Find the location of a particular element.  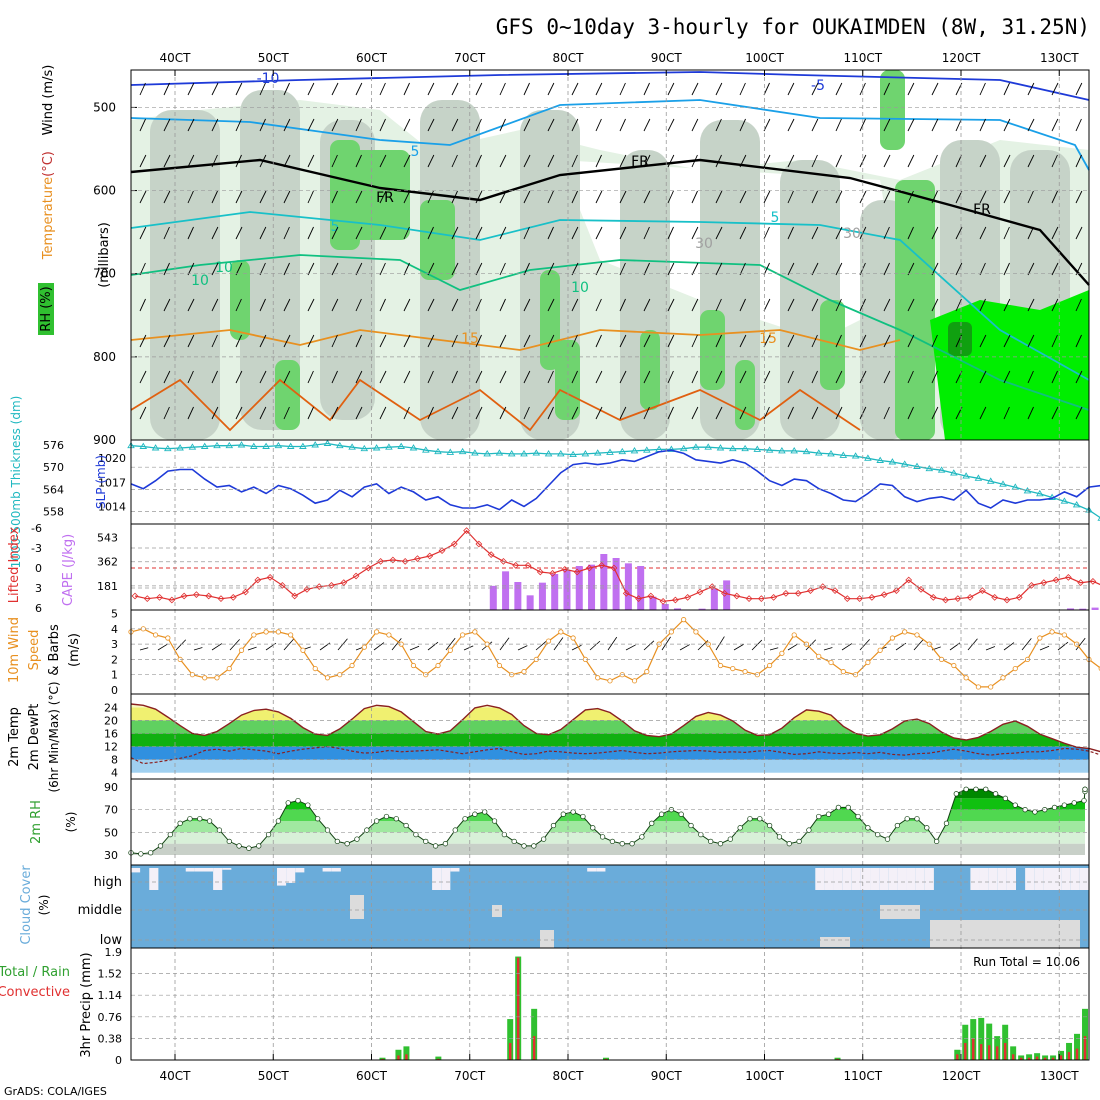

contour-label: 10 is located at coordinates (224, 268).